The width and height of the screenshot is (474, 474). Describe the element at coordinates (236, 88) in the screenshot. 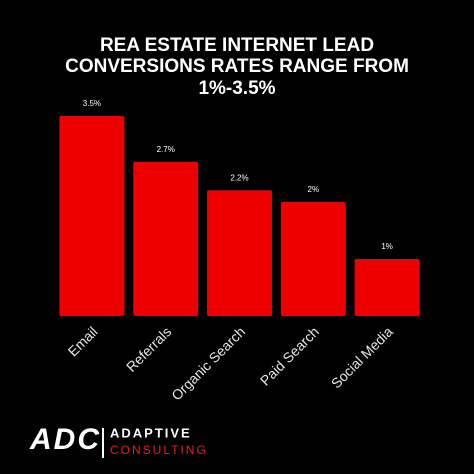

I see `chart-title: 1%-3.5%` at that location.